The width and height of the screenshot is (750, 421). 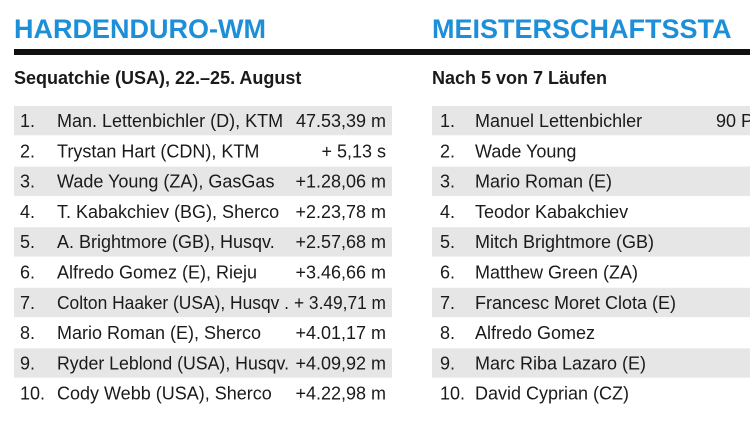 I want to click on left-title: HARDENDURO-WM, so click(x=140, y=29).